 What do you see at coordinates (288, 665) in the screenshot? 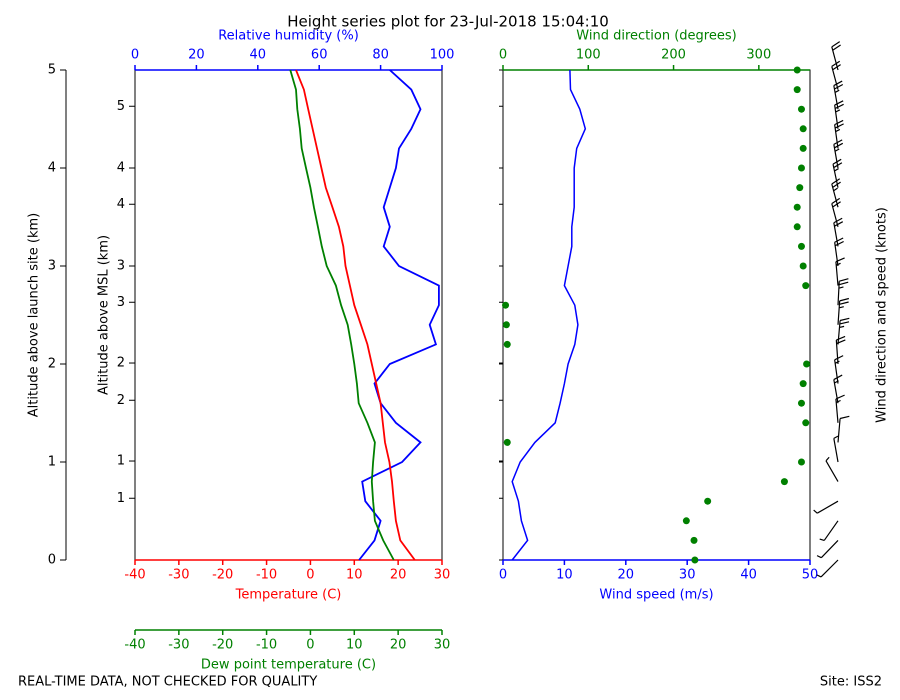
I see `x-axis-title: Dew point temperature (C)` at bounding box center [288, 665].